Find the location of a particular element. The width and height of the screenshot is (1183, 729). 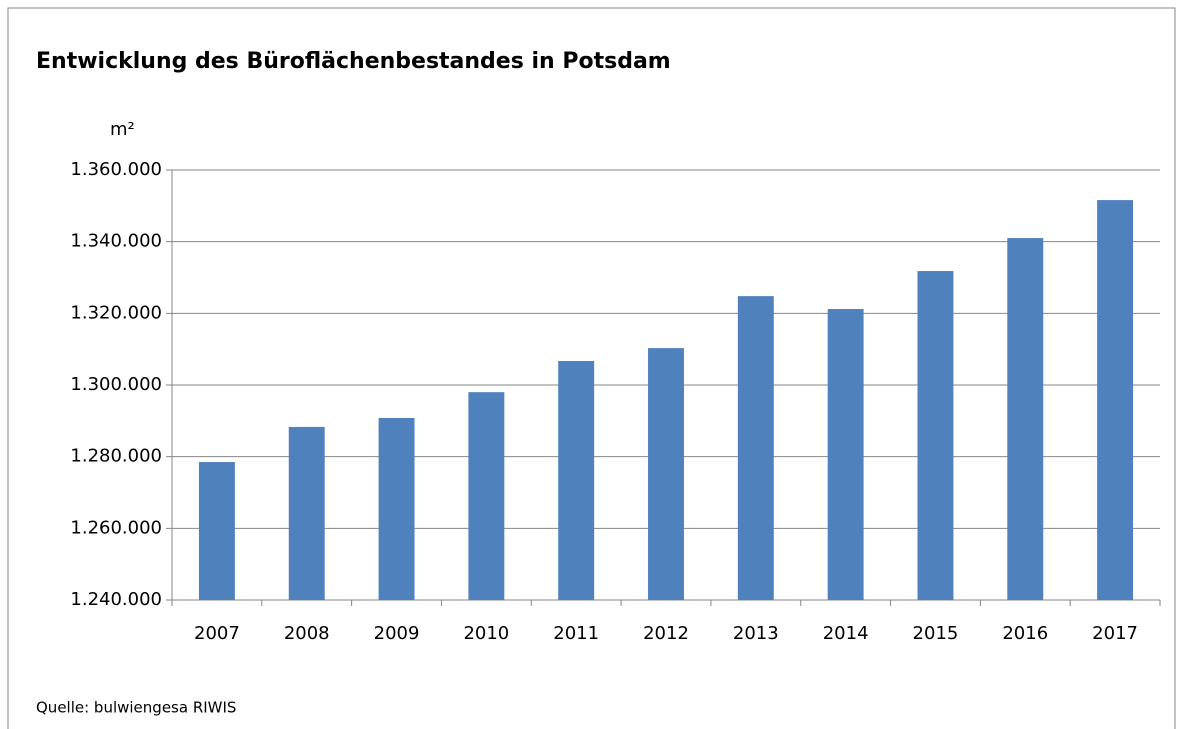

y-tick-label: 1.340.000 is located at coordinates (116, 241).